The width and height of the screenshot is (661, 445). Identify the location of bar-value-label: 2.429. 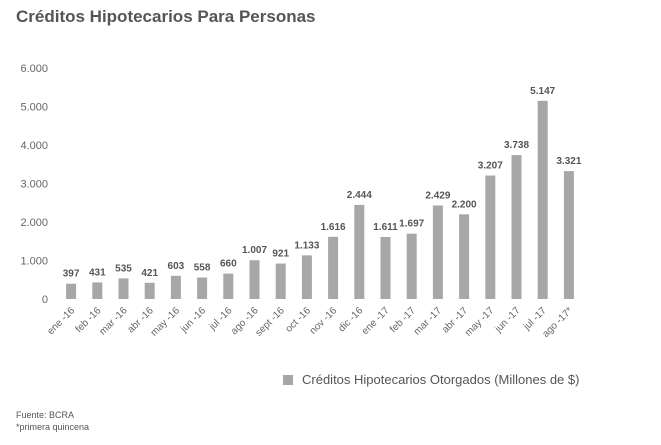
(437, 195).